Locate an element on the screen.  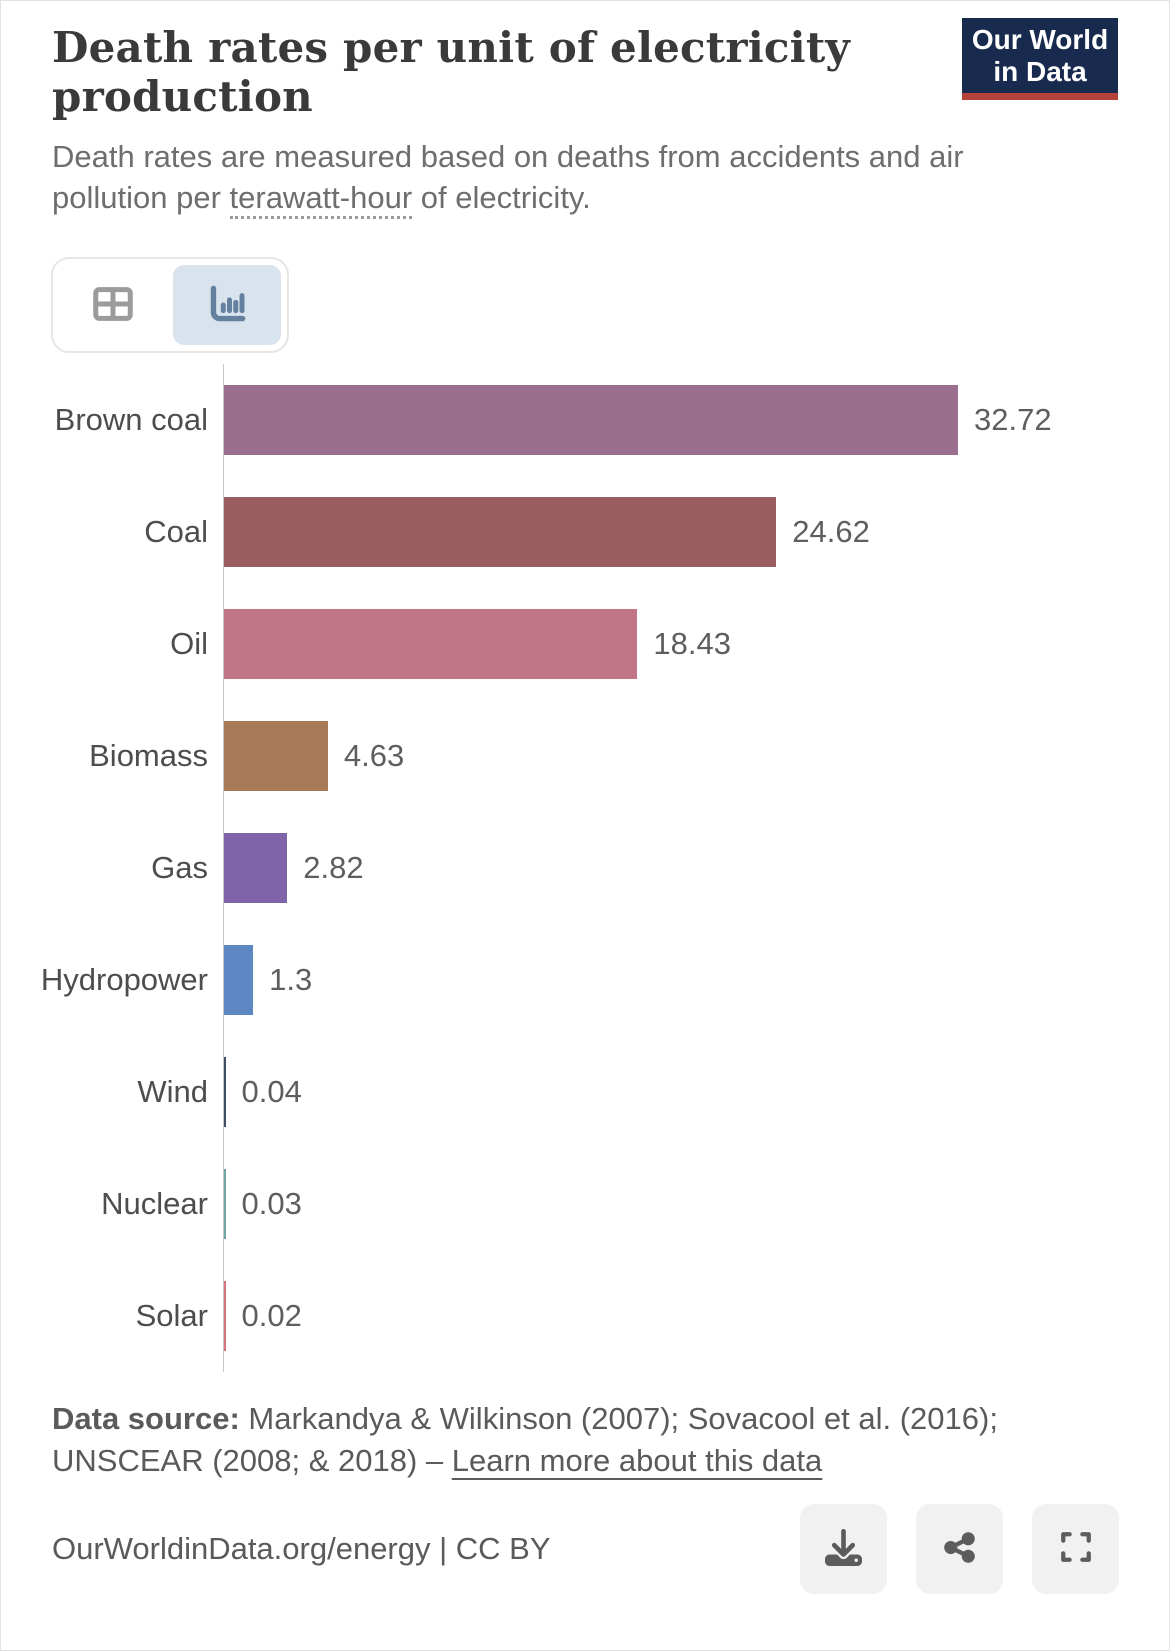
bar-track-oil: 18.43 is located at coordinates (696, 644).